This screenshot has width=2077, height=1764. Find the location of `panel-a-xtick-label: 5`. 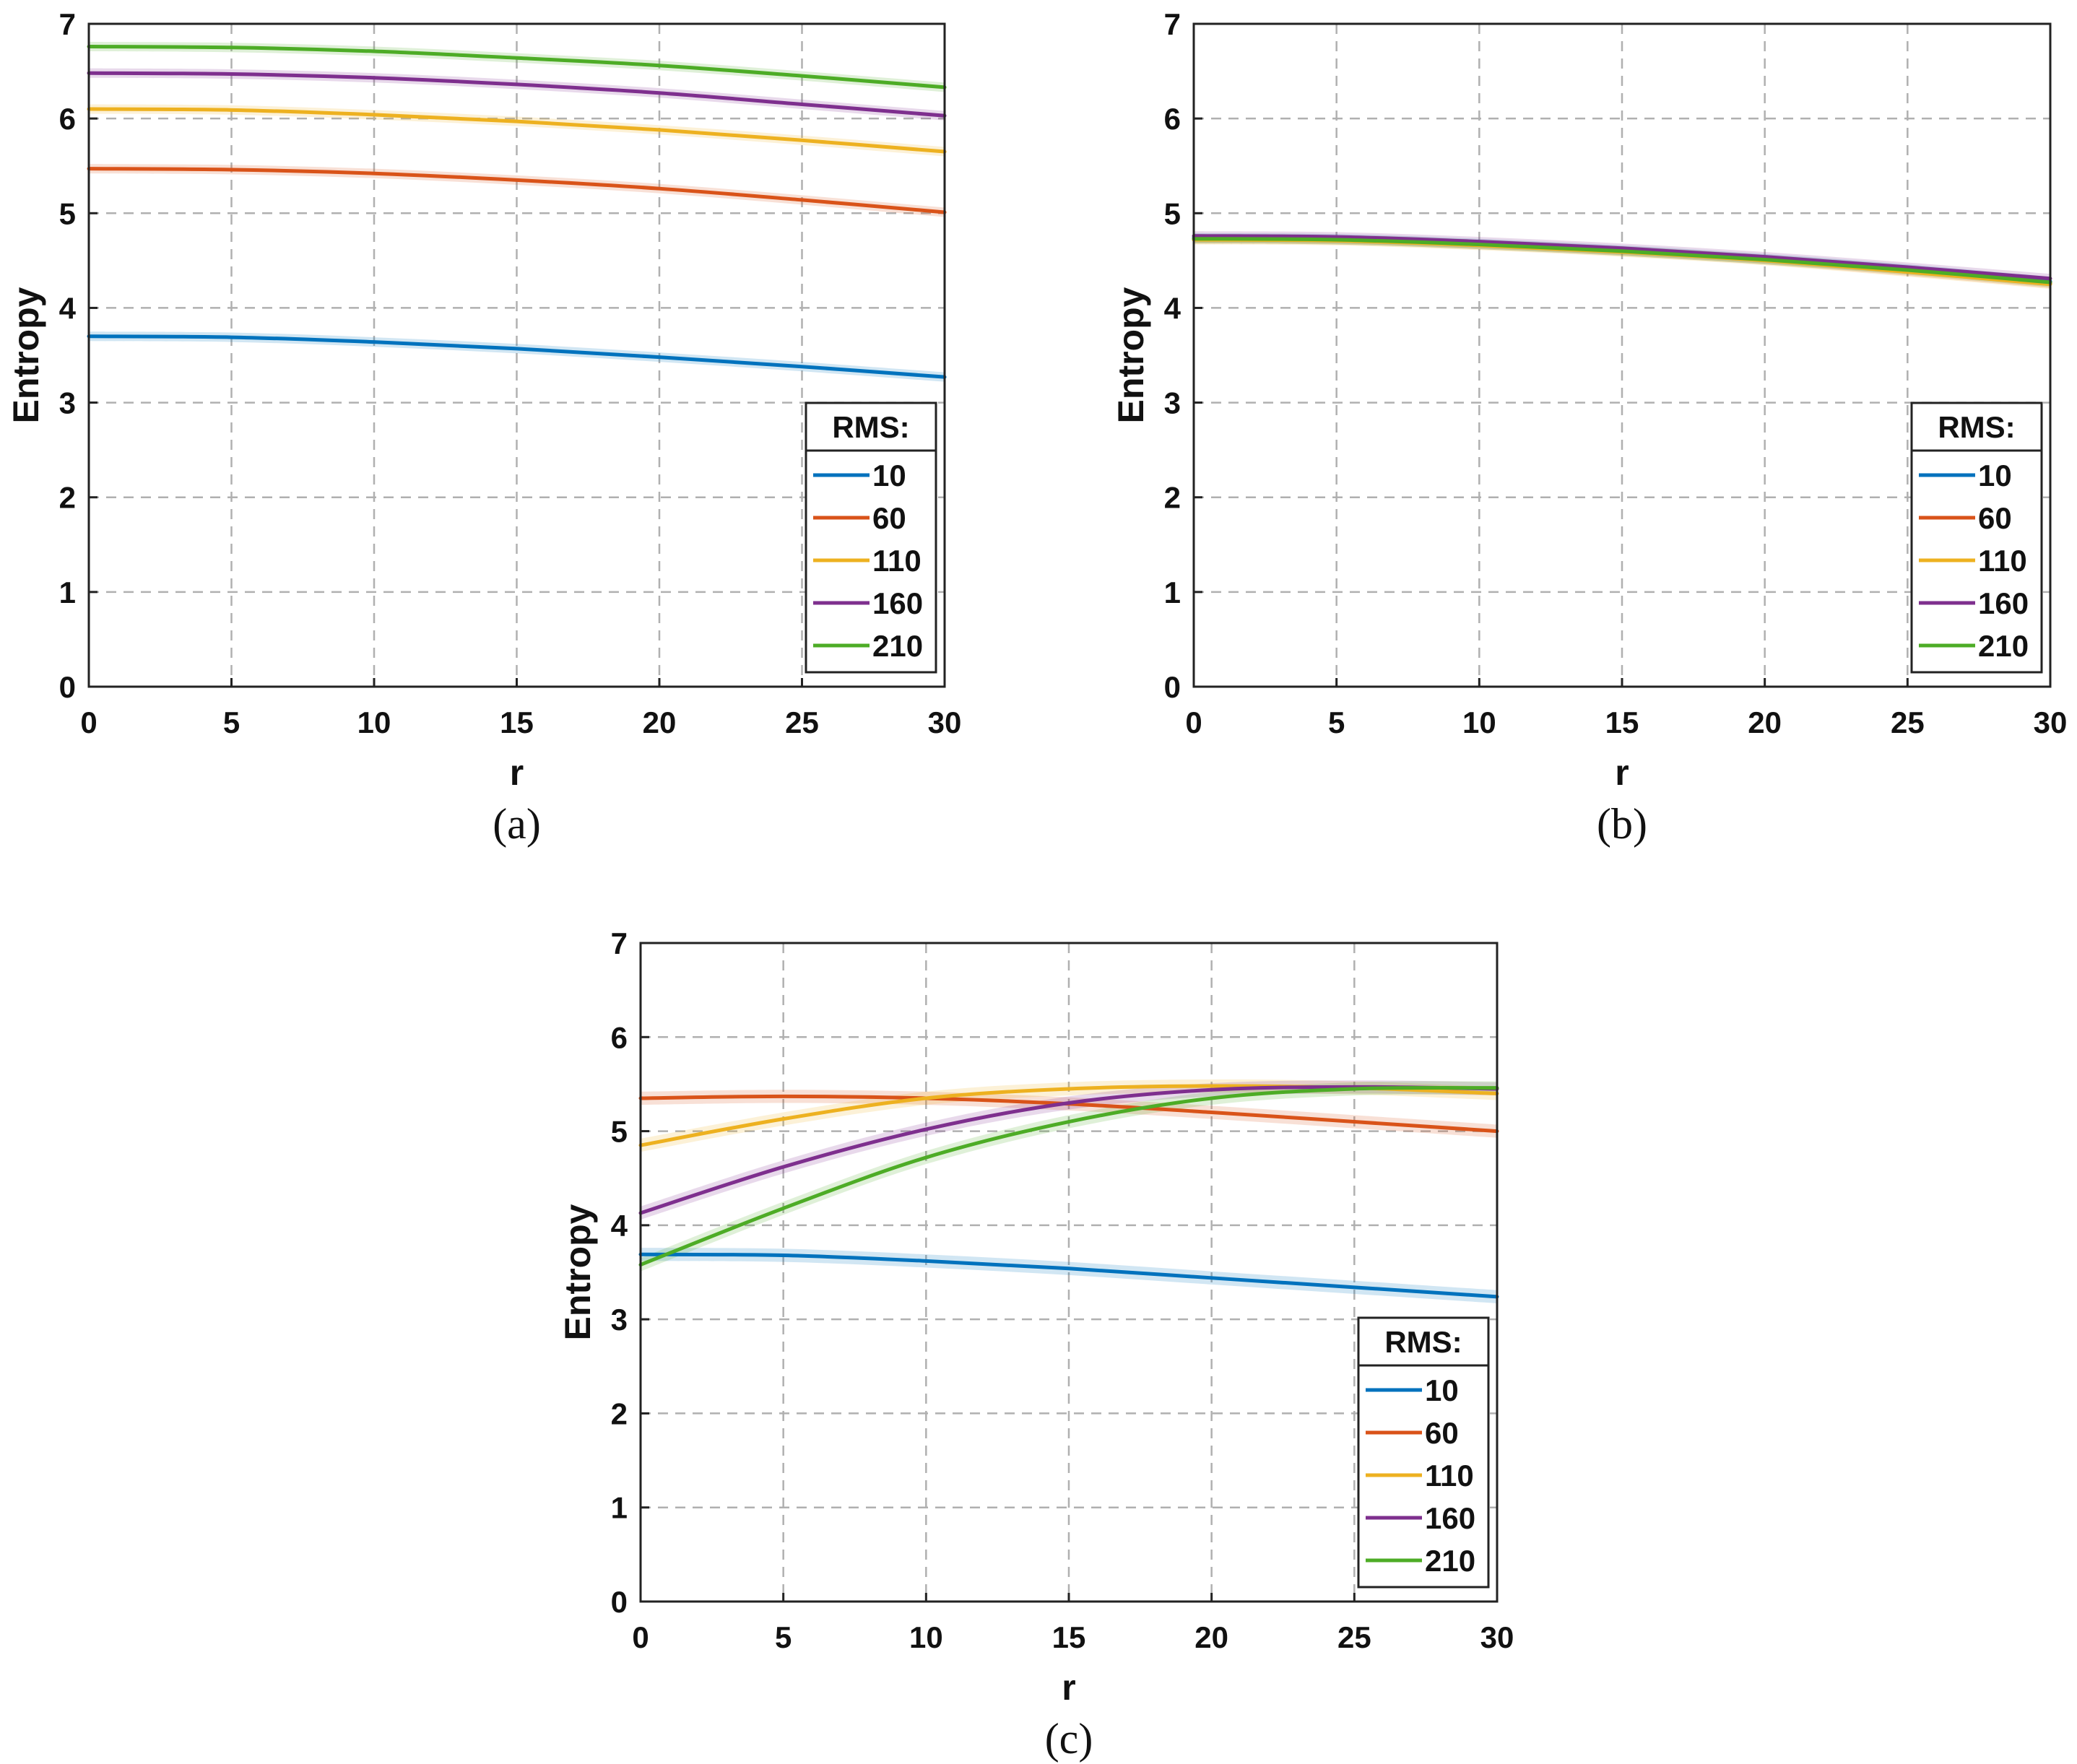

panel-a-xtick-label: 5 is located at coordinates (231, 722).